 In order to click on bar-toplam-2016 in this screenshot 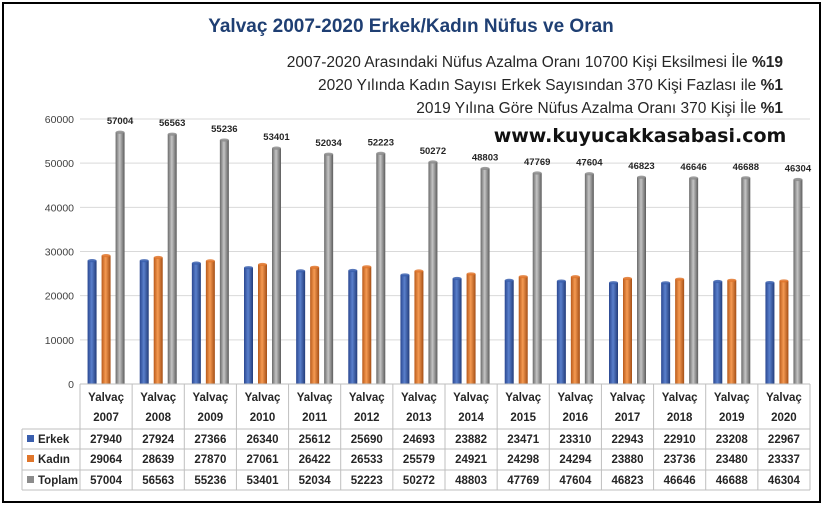, I will do `click(589, 278)`.